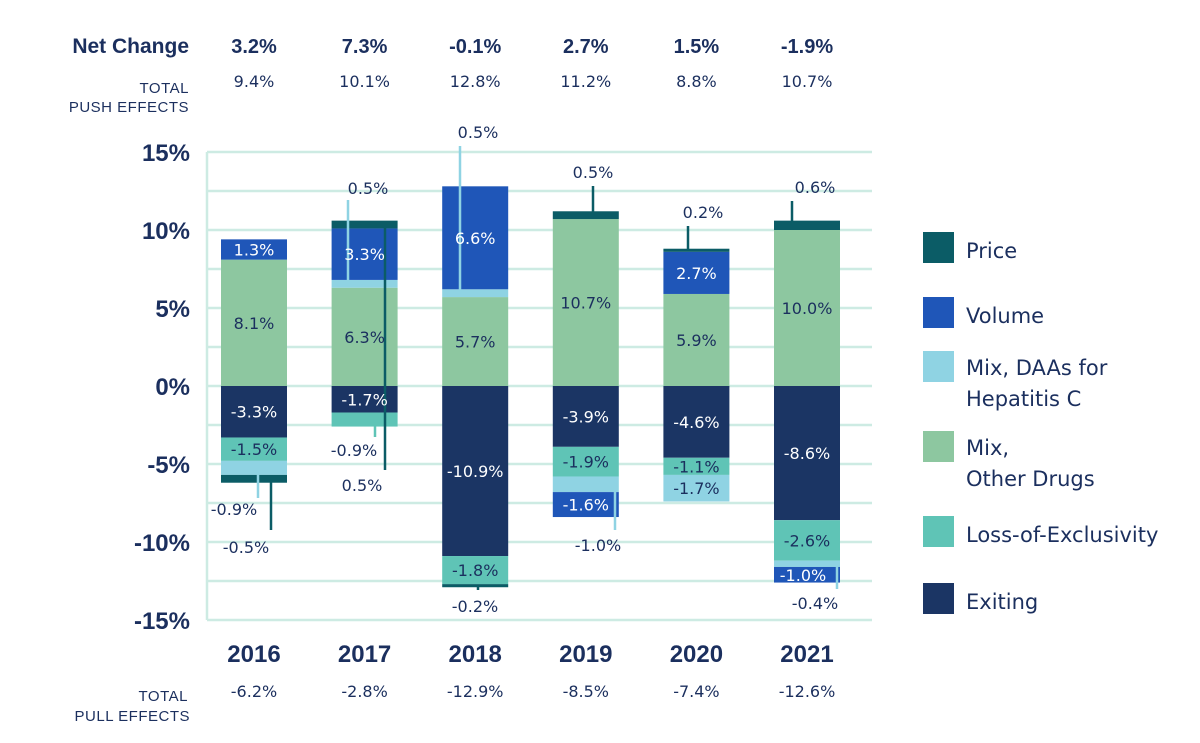  Describe the element at coordinates (162, 621) in the screenshot. I see `y-tick-label: -15%` at that location.